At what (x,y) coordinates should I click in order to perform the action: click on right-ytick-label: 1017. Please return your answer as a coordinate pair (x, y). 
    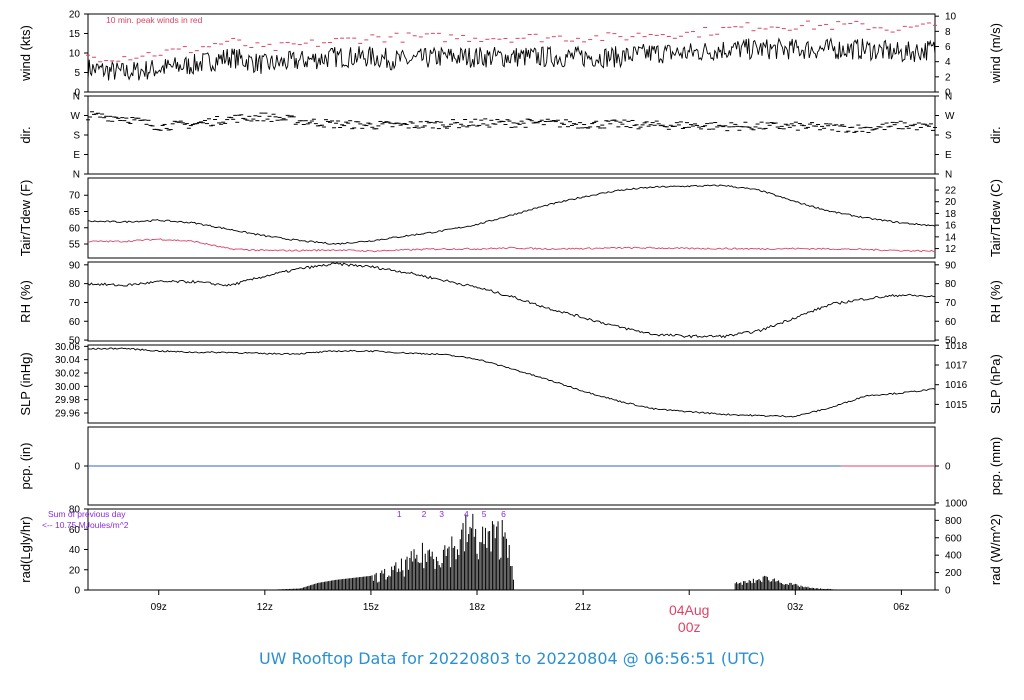
    Looking at the image, I should click on (956, 366).